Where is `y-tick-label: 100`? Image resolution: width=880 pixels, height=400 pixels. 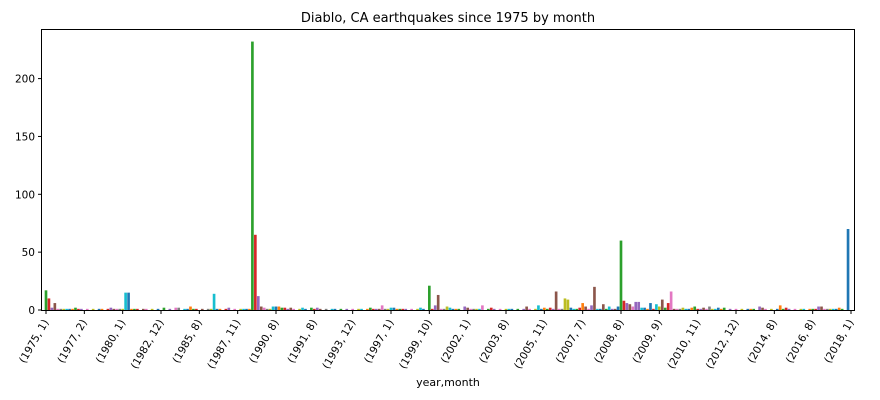
y-tick-label: 100 is located at coordinates (25, 195).